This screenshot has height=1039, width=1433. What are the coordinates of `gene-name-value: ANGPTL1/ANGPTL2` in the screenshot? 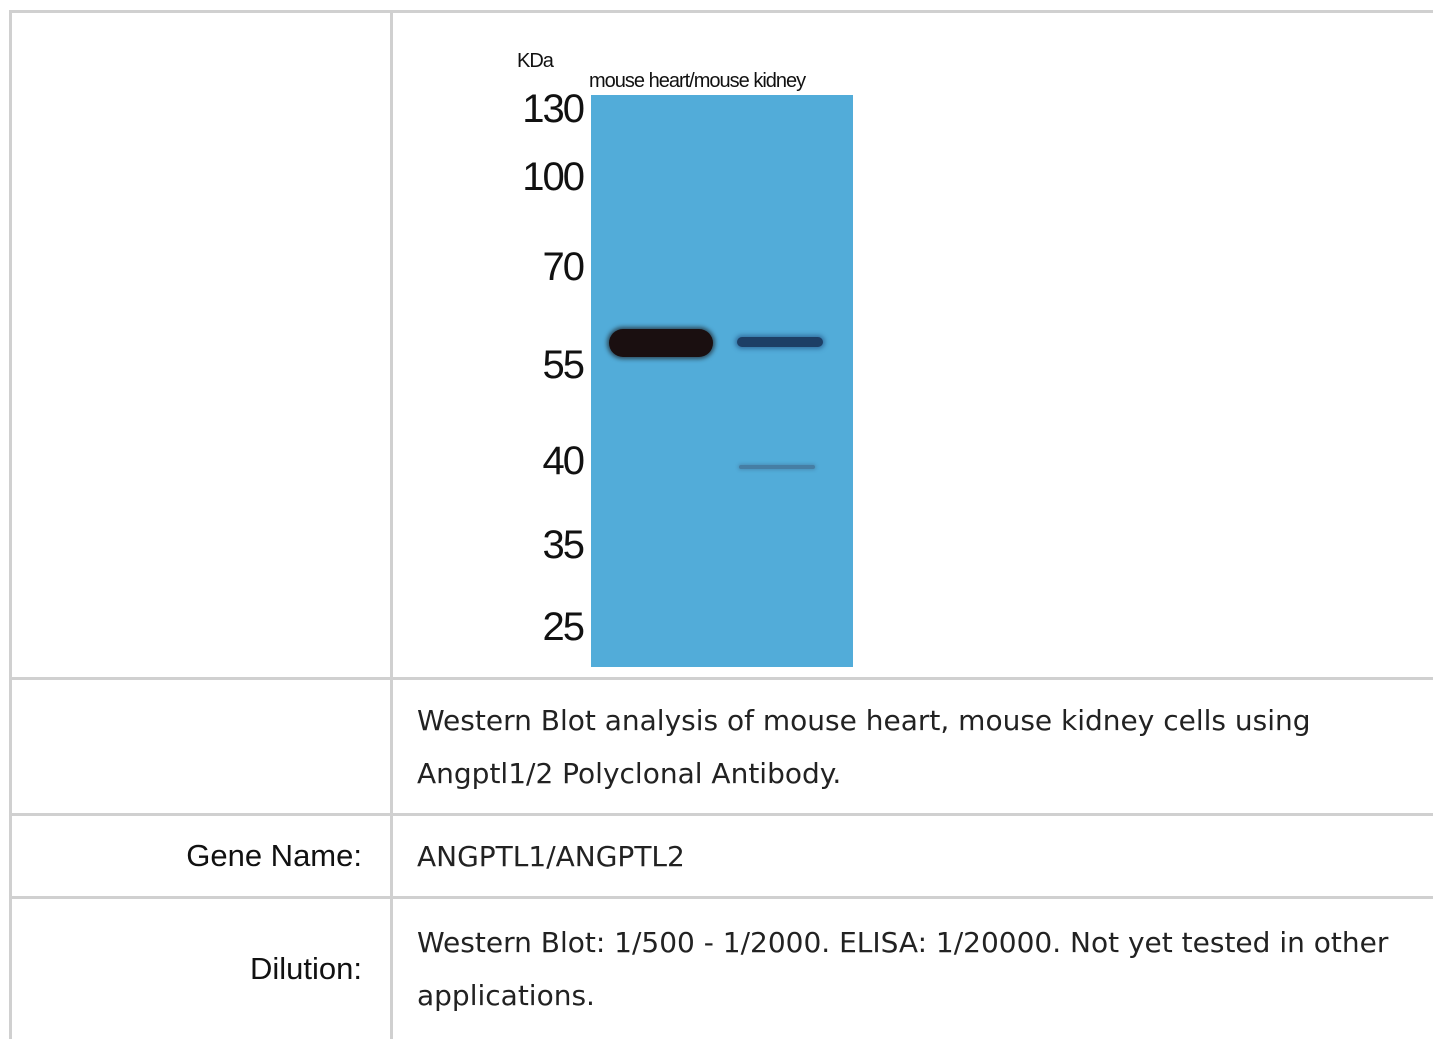 It's located at (551, 856).